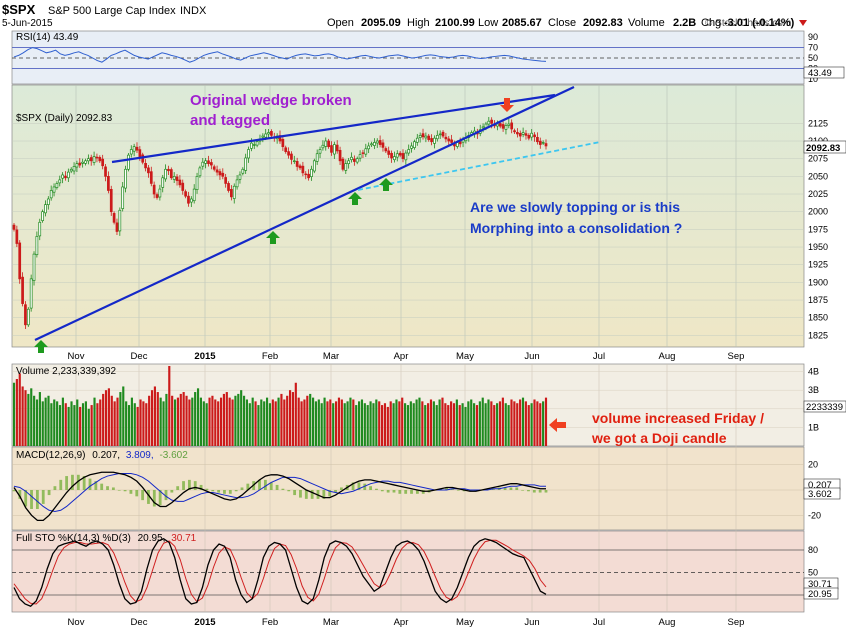 This screenshot has width=846, height=631. What do you see at coordinates (748, 23) in the screenshot?
I see `watermark: © StockCharts.com` at bounding box center [748, 23].